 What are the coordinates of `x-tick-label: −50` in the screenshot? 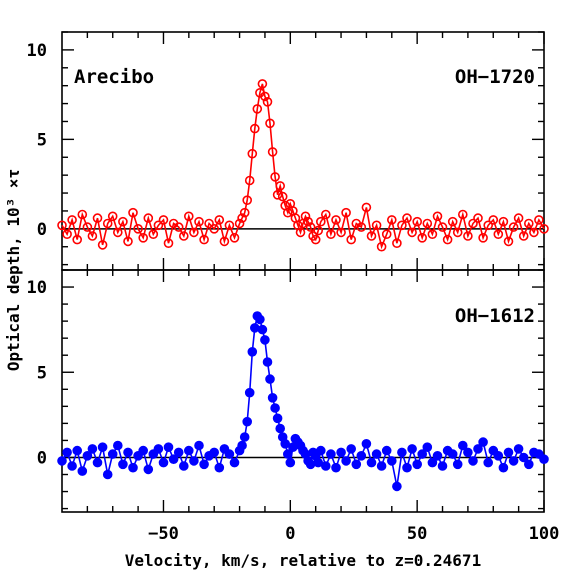 It's located at (163, 534).